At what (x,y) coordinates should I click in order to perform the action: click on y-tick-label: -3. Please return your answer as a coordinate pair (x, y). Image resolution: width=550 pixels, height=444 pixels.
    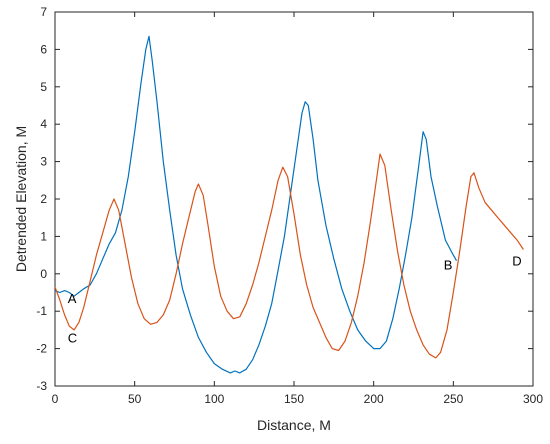
    Looking at the image, I should click on (41, 386).